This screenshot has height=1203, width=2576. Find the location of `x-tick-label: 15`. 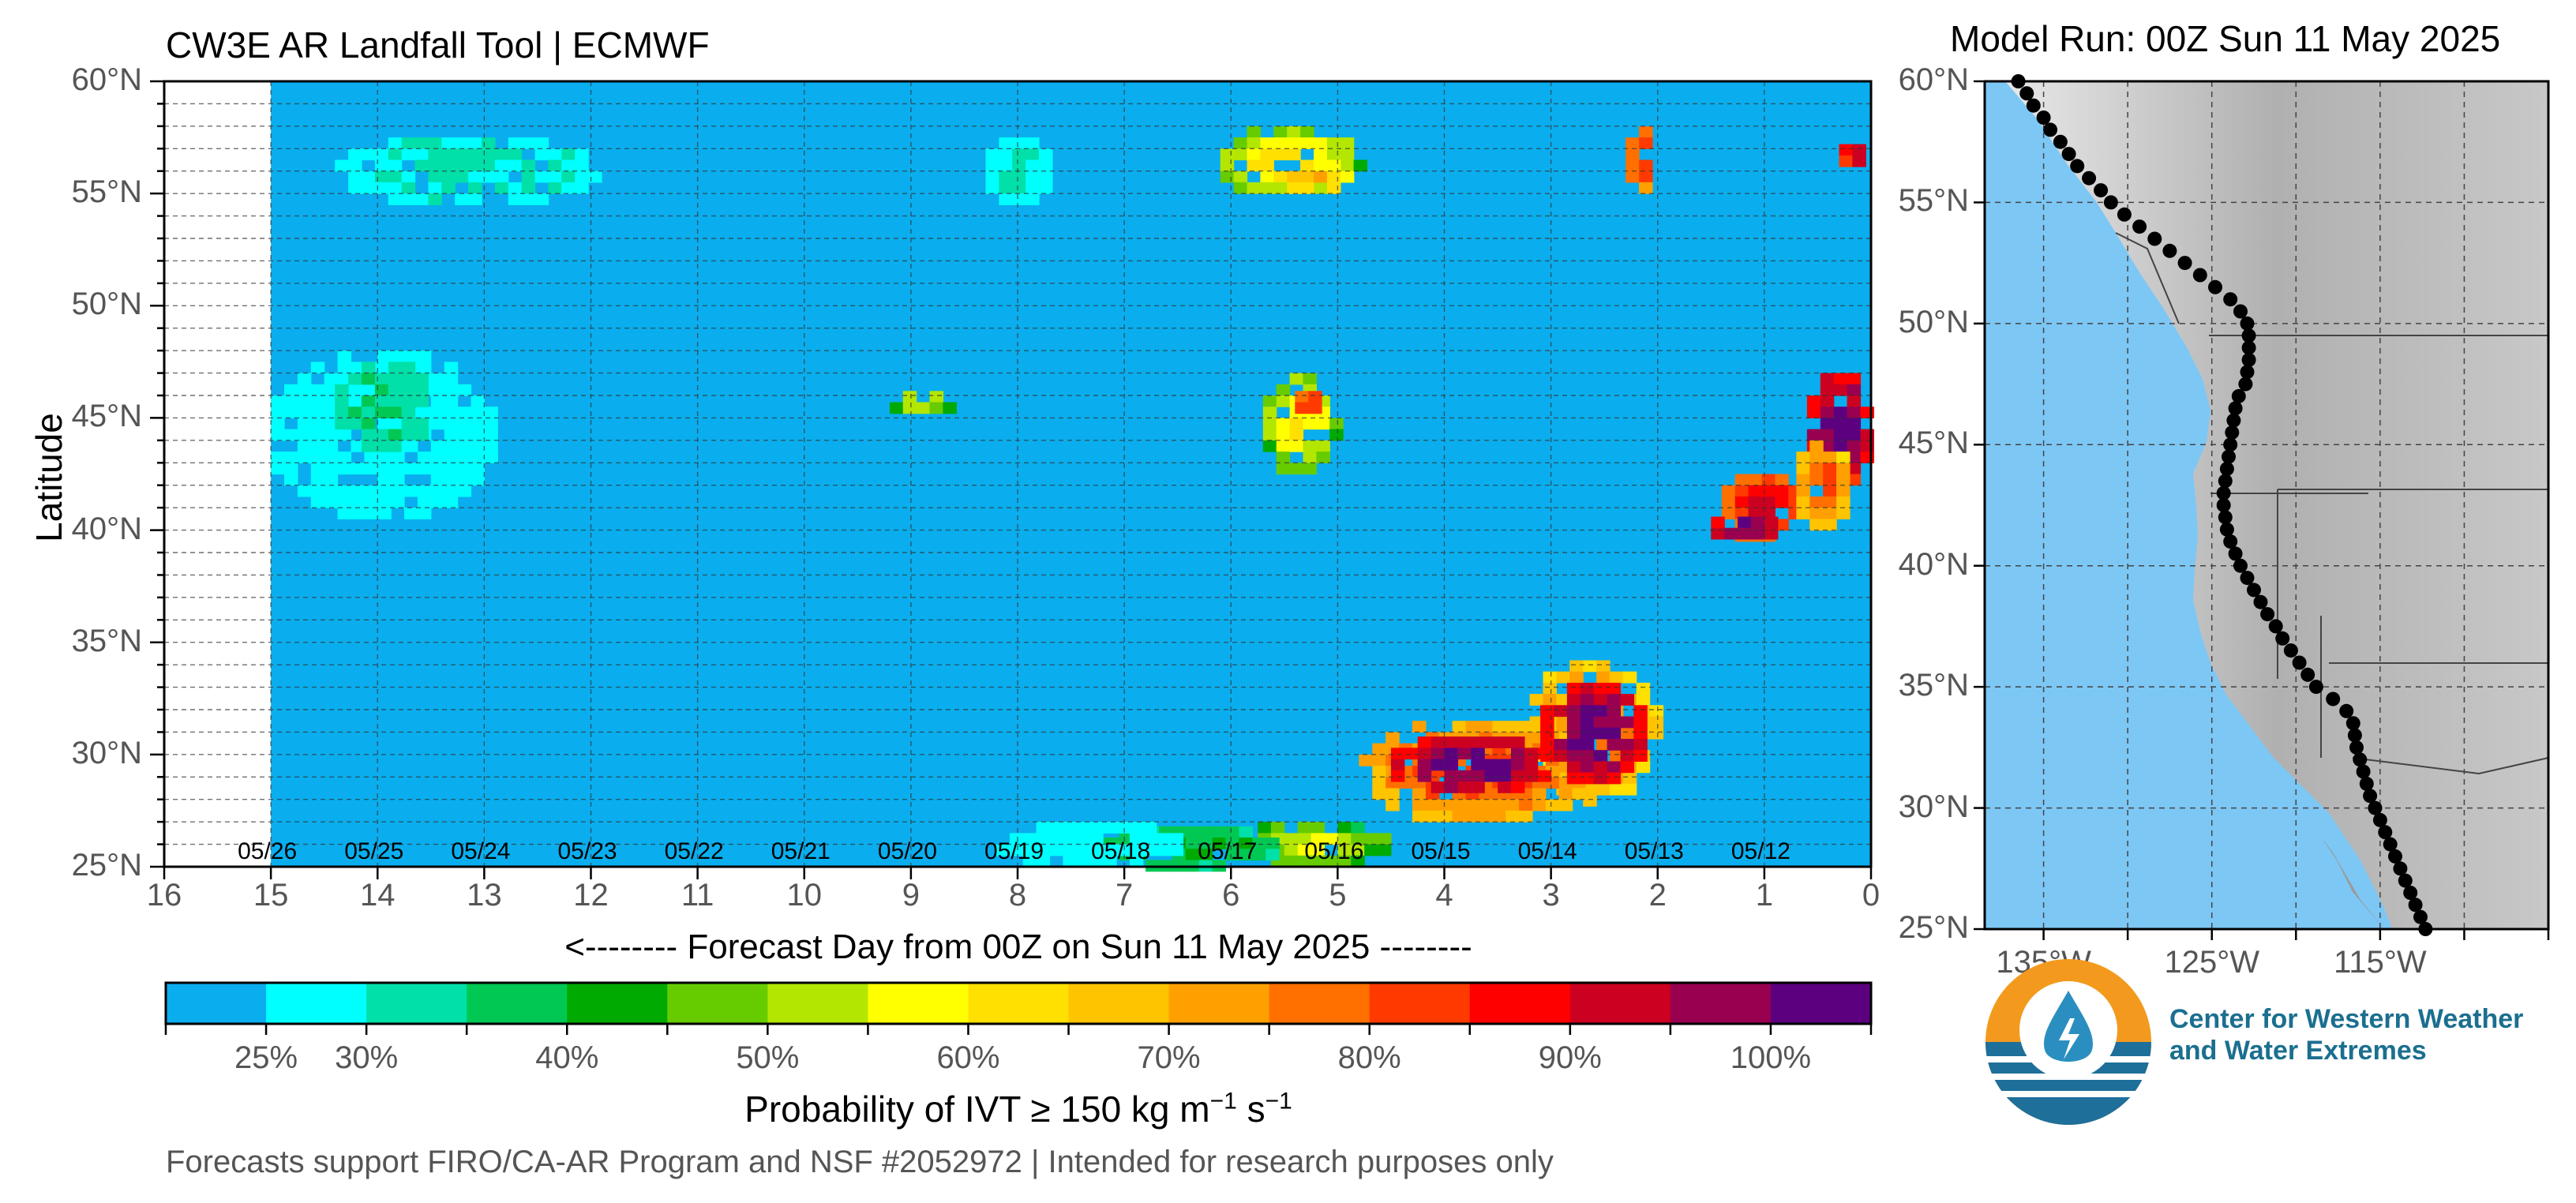

x-tick-label: 15 is located at coordinates (271, 895).